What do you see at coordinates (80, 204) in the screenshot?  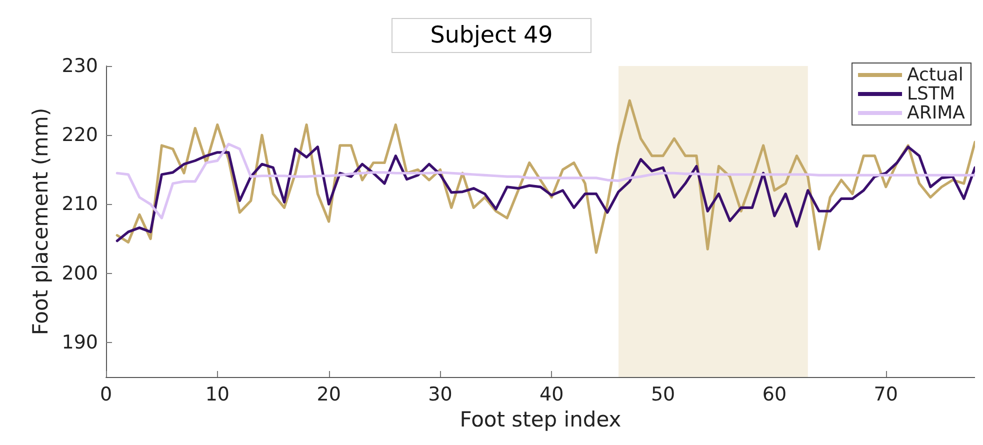 I see `y-tick-label: 210` at bounding box center [80, 204].